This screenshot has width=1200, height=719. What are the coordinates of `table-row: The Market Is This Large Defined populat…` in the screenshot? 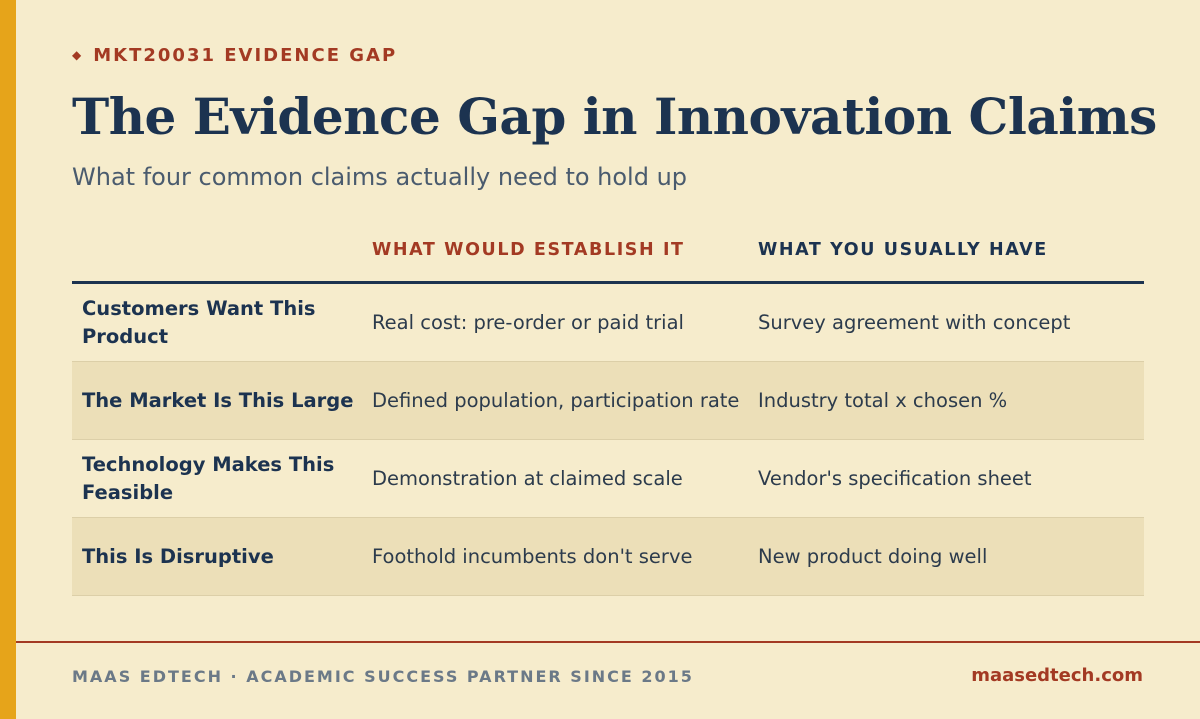 It's located at (608, 401).